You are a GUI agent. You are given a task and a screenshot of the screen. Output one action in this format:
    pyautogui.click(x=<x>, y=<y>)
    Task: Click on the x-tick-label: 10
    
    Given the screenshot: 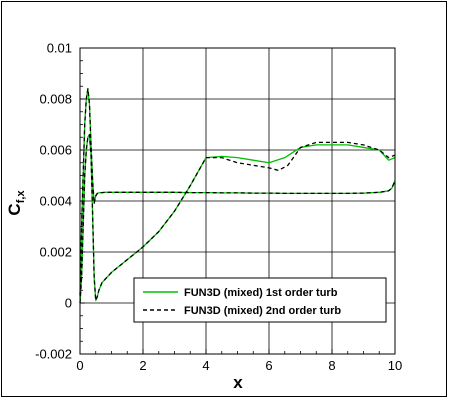 What is the action you would take?
    pyautogui.click(x=395, y=365)
    